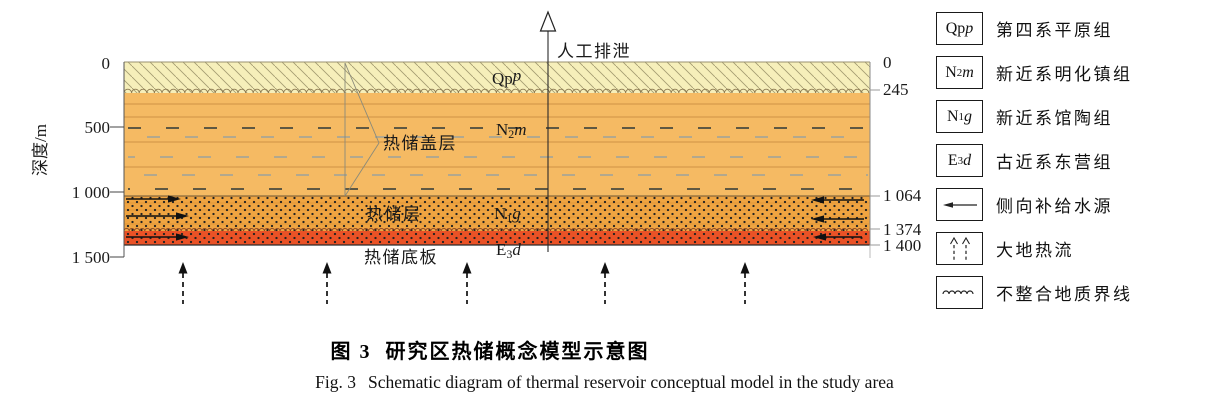 Image resolution: width=1209 pixels, height=408 pixels. What do you see at coordinates (506, 77) in the screenshot?
I see `stratum-code-qpp: Qpp` at bounding box center [506, 77].